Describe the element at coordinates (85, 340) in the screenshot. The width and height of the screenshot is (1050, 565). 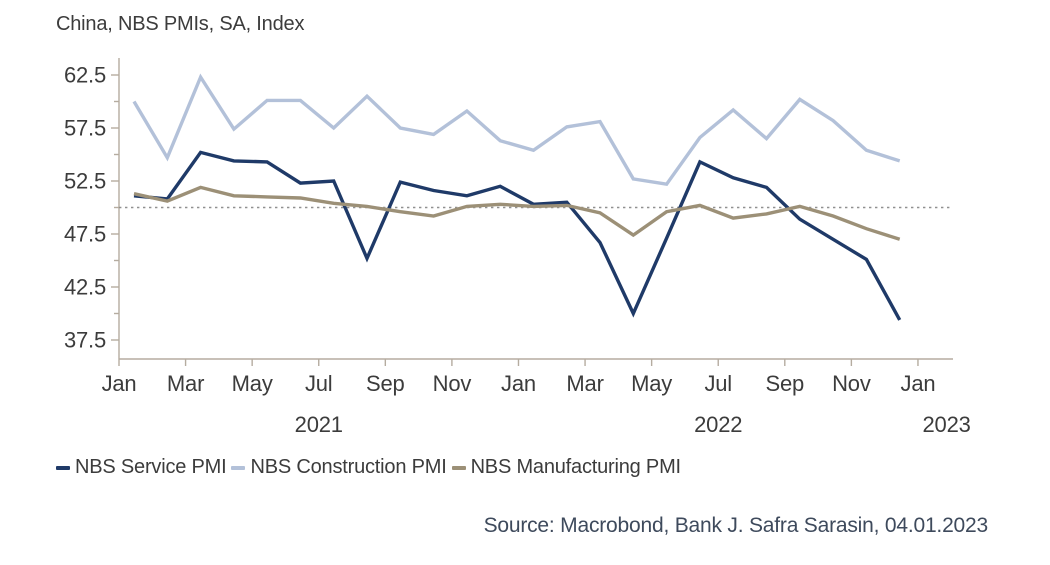
I see `y-axis-label: 37.5` at that location.